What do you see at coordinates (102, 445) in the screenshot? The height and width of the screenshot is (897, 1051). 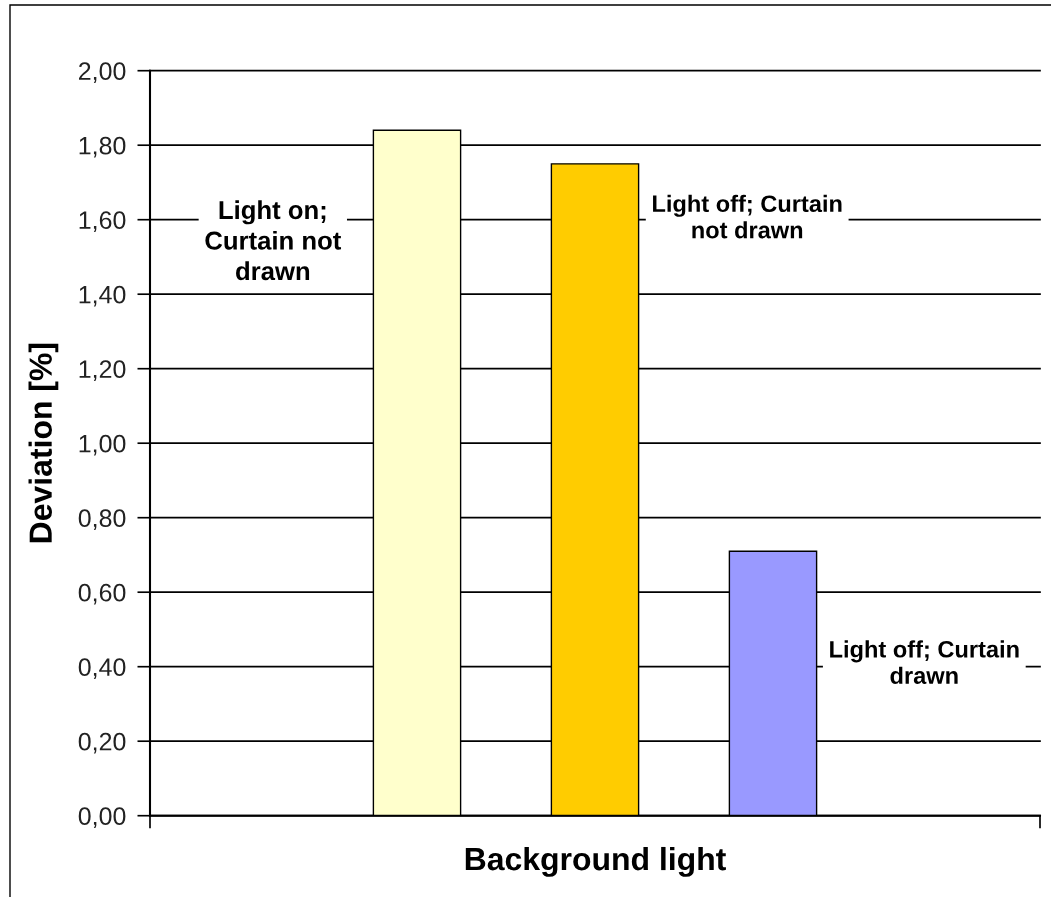 I see `y-tick-label: 1,00` at bounding box center [102, 445].